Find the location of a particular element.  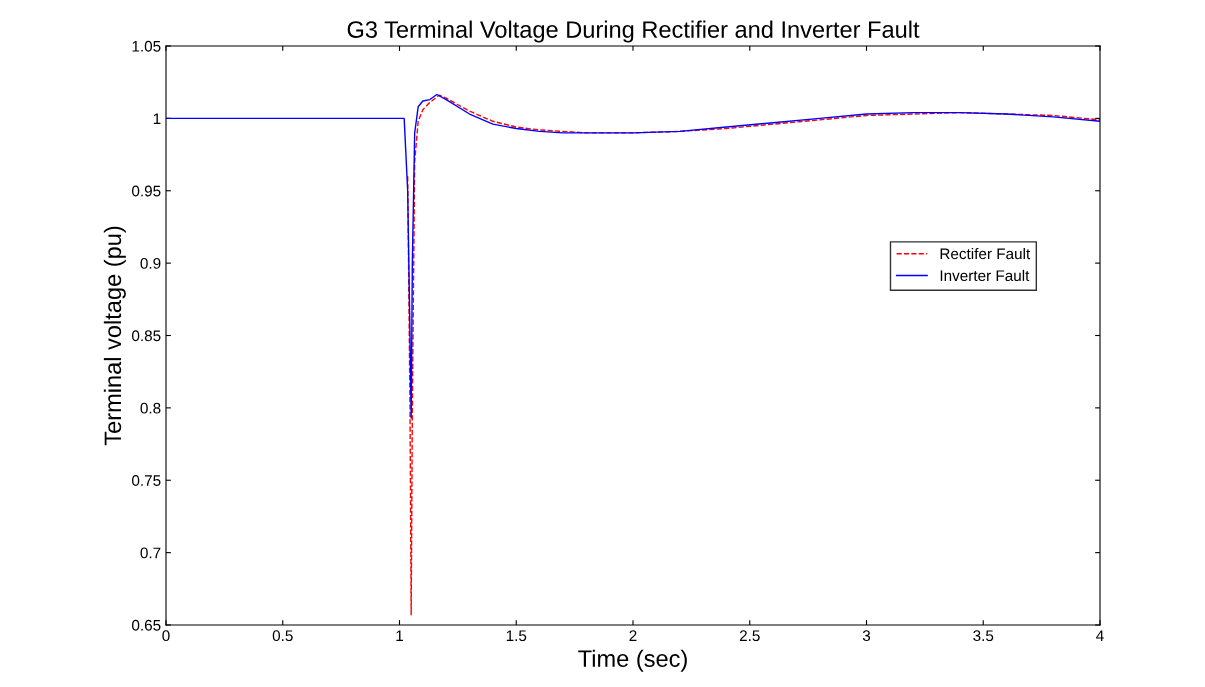

y-tick-label: 1 is located at coordinates (157, 118).